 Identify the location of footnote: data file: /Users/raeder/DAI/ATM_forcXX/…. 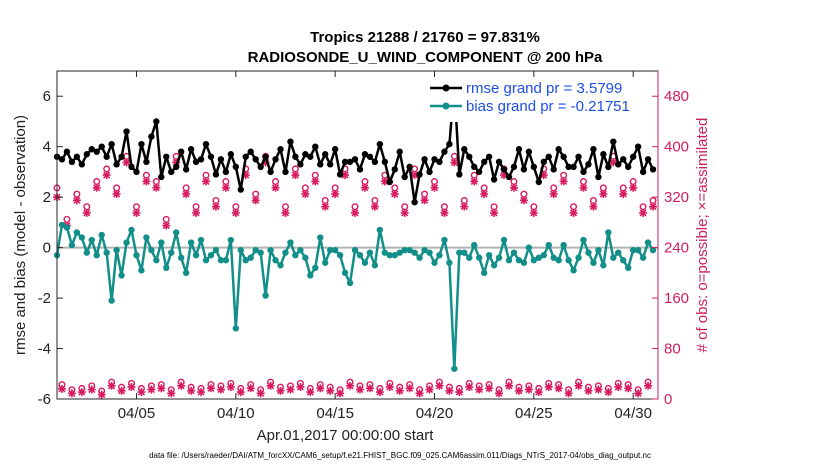
(400, 455).